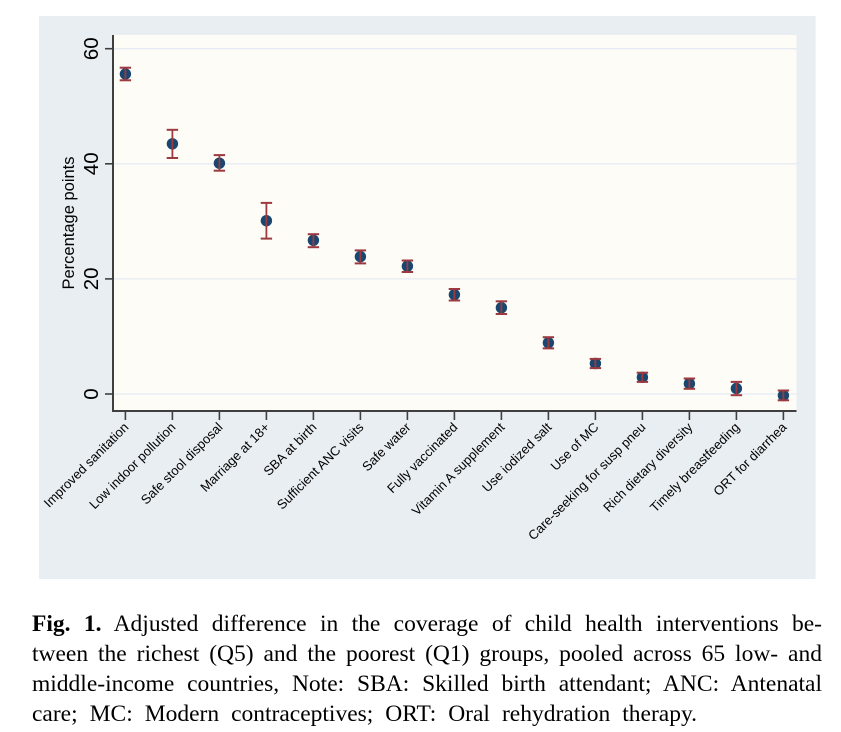 The height and width of the screenshot is (732, 841). What do you see at coordinates (91, 163) in the screenshot?
I see `svg-text: 40` at bounding box center [91, 163].